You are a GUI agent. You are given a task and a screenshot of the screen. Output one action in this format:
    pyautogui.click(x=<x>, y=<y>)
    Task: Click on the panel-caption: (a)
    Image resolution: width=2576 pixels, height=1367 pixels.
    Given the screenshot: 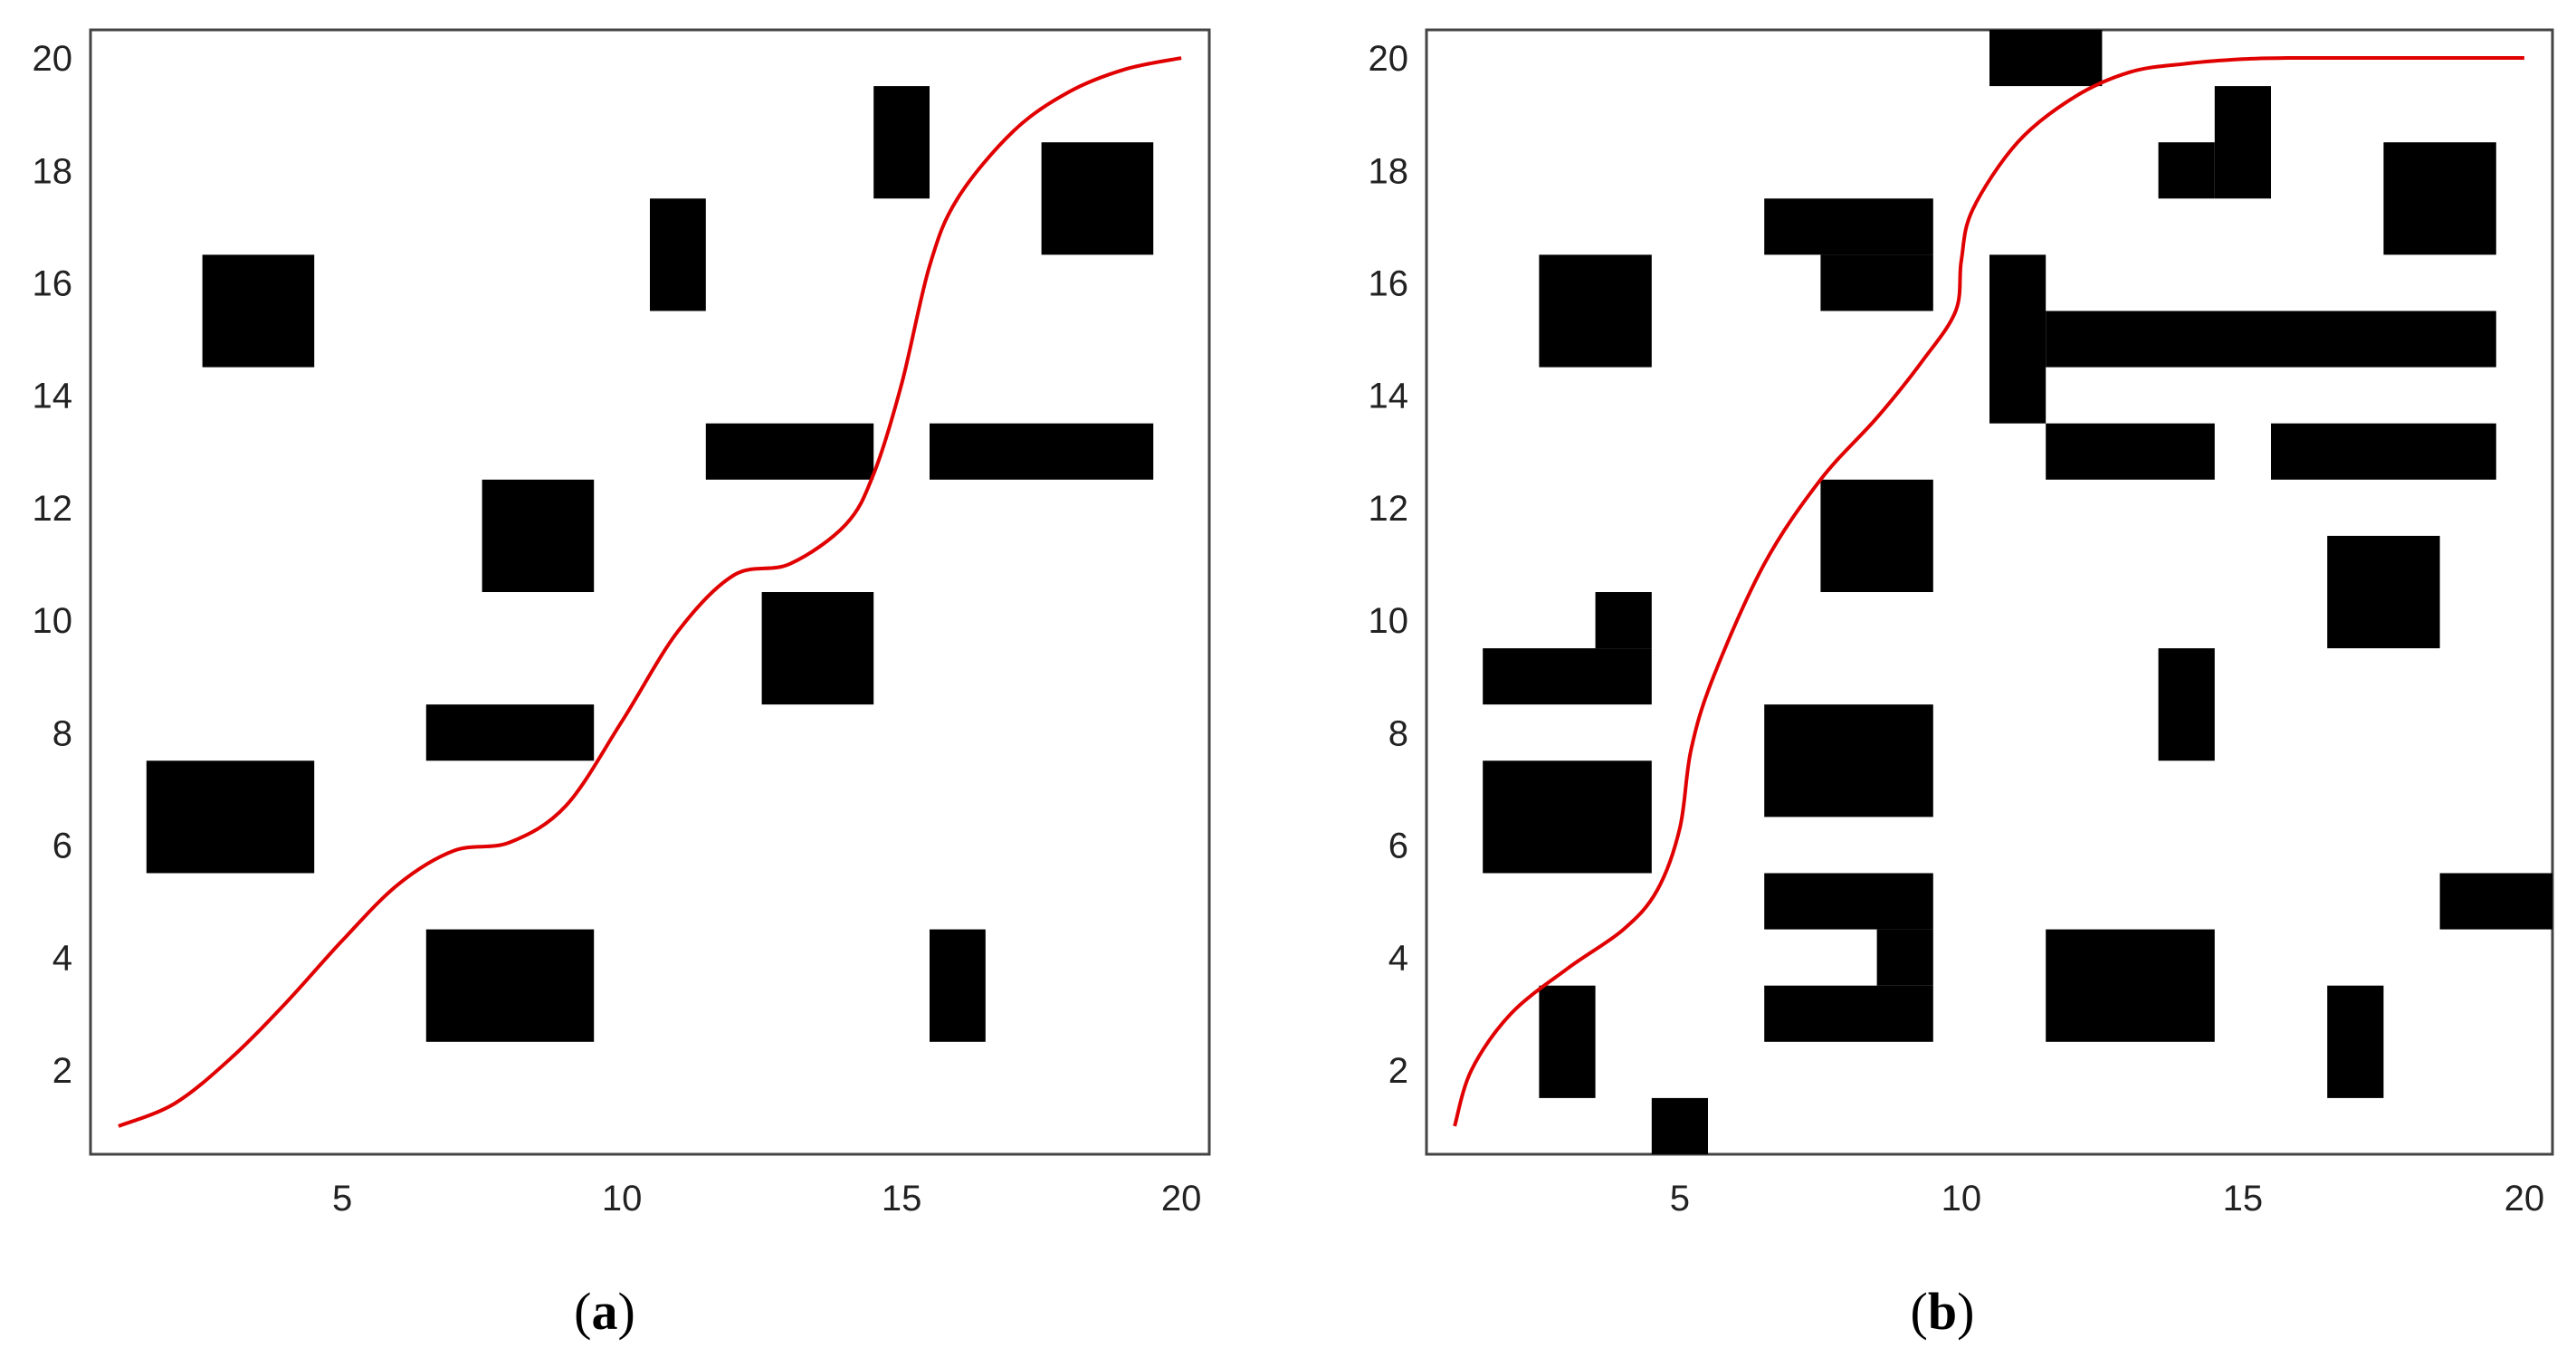 What is the action you would take?
    pyautogui.click(x=604, y=1311)
    